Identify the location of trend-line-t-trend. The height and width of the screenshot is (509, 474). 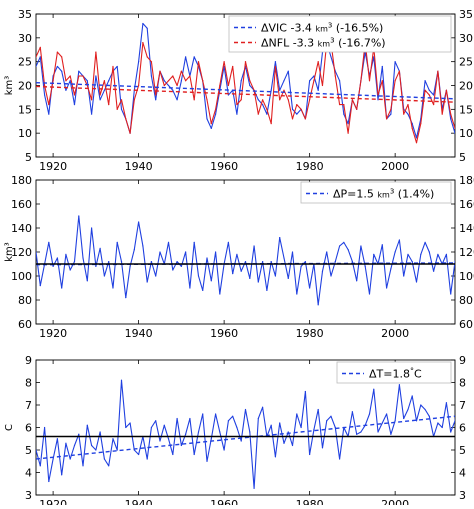
(245, 437).